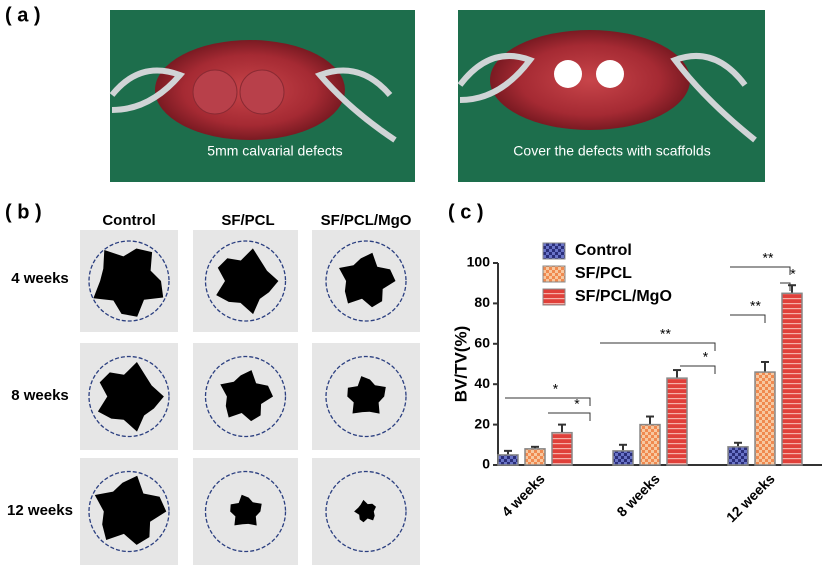 This screenshot has width=827, height=575. I want to click on y-tick-label: 60, so click(482, 343).